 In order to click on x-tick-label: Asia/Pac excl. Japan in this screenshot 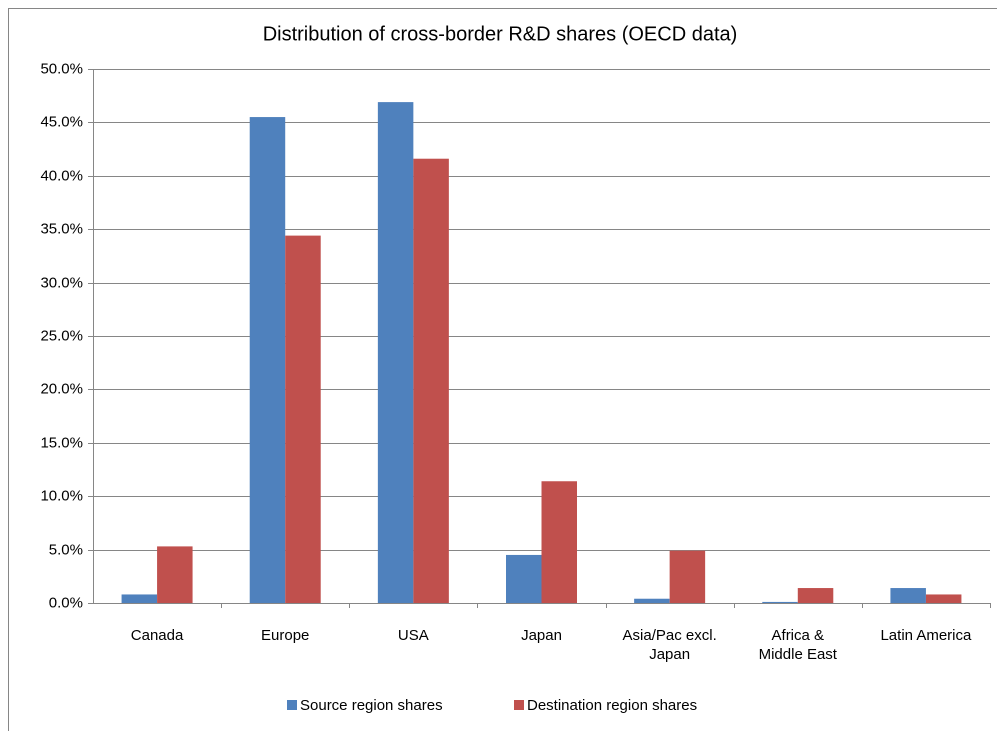, I will do `click(669, 645)`.